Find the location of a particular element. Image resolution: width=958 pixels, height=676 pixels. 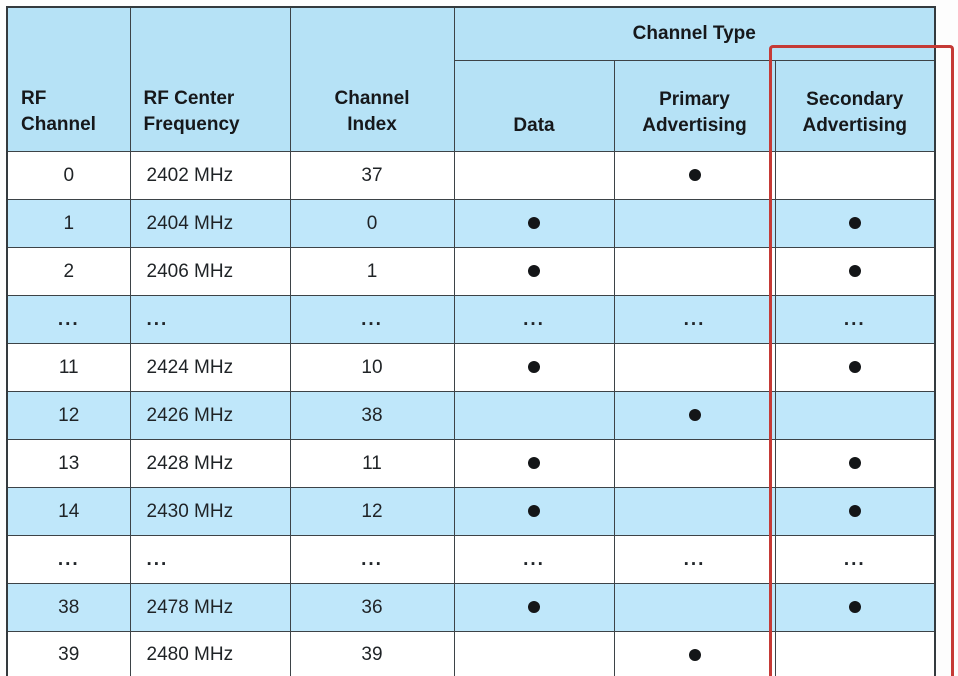

rf-center-frequency-cell: 2406 MHz is located at coordinates (210, 271).